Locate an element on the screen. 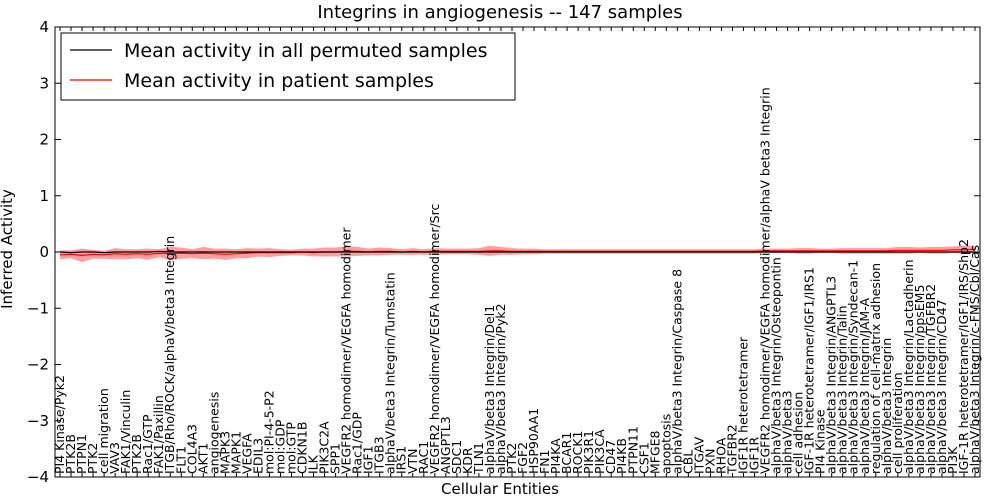 This screenshot has height=500, width=1000. x-tick-label: EDIL3 is located at coordinates (257, 456).